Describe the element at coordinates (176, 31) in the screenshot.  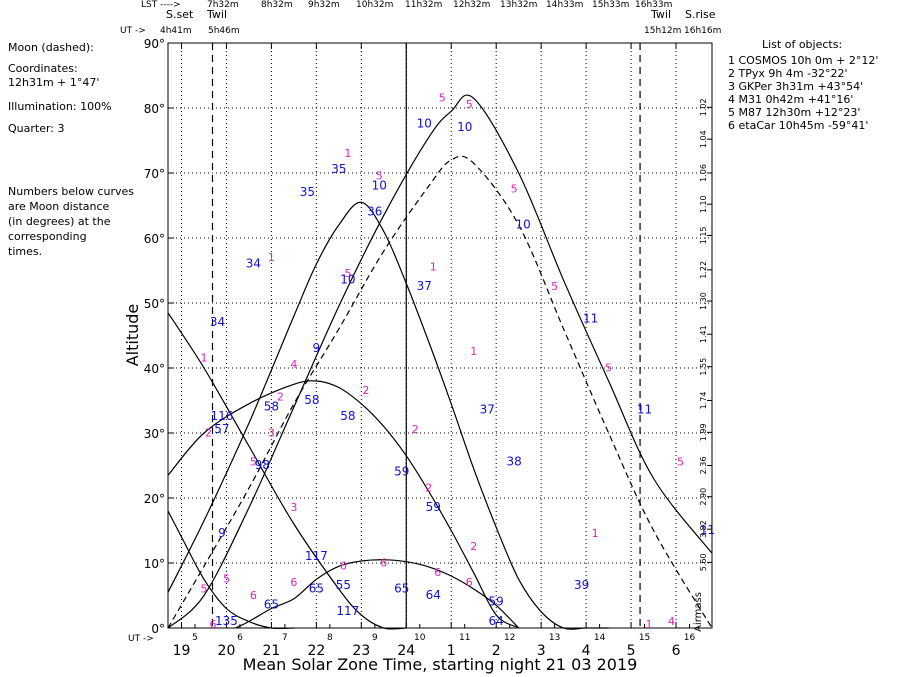
I see `sunset-ut: 4h41m` at that location.